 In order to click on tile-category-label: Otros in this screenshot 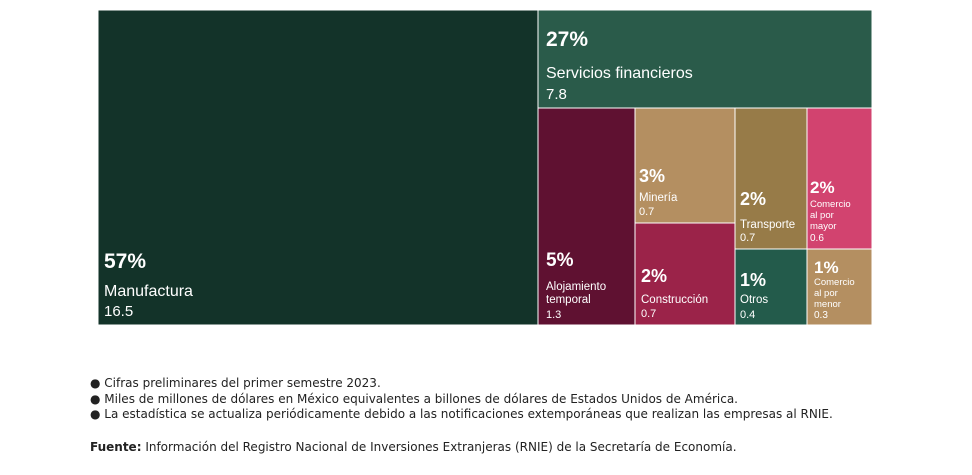, I will do `click(754, 300)`.